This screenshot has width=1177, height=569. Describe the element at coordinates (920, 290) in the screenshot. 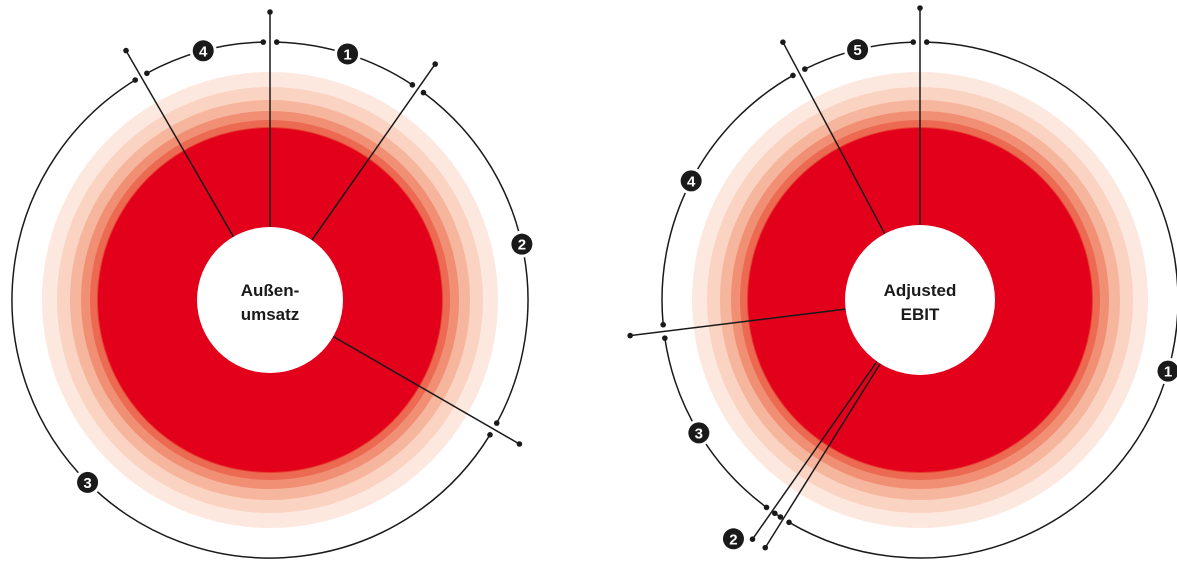

I see `center-label-line: Adjusted` at that location.